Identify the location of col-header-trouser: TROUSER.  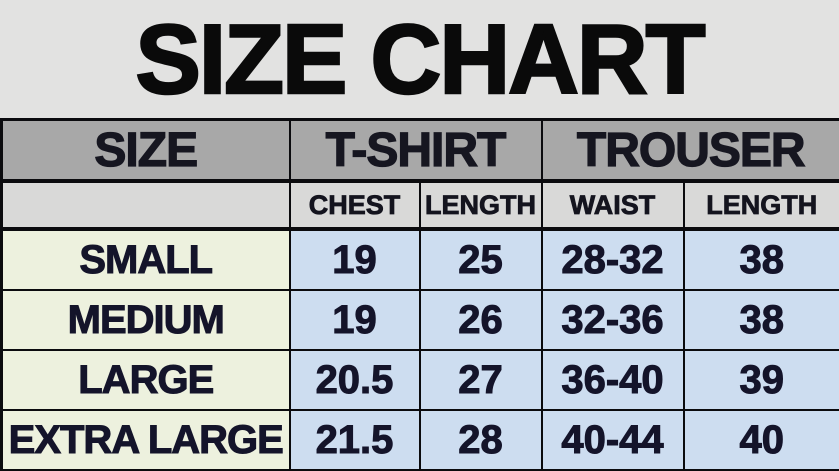
(689, 150).